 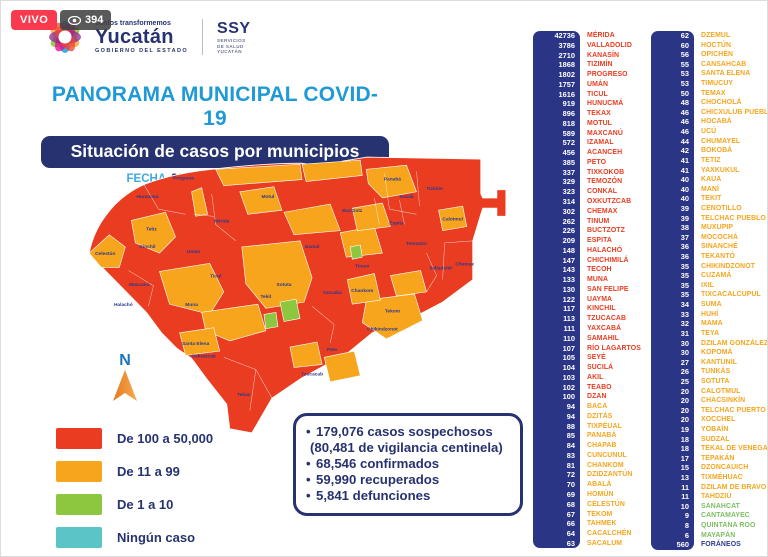 I want to click on map-municipality-label: Ticul, so click(x=215, y=277).